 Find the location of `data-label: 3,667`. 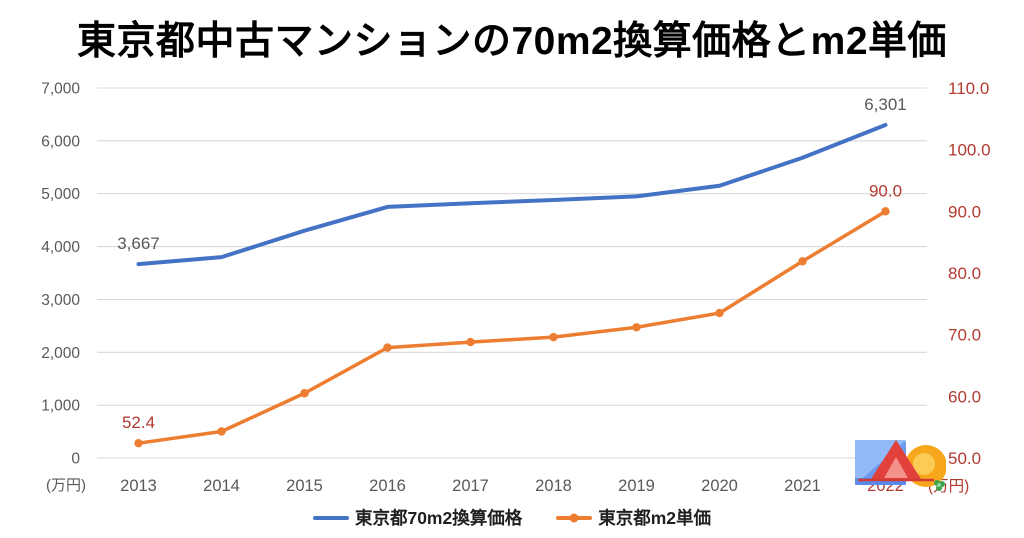

data-label: 3,667 is located at coordinates (138, 243).